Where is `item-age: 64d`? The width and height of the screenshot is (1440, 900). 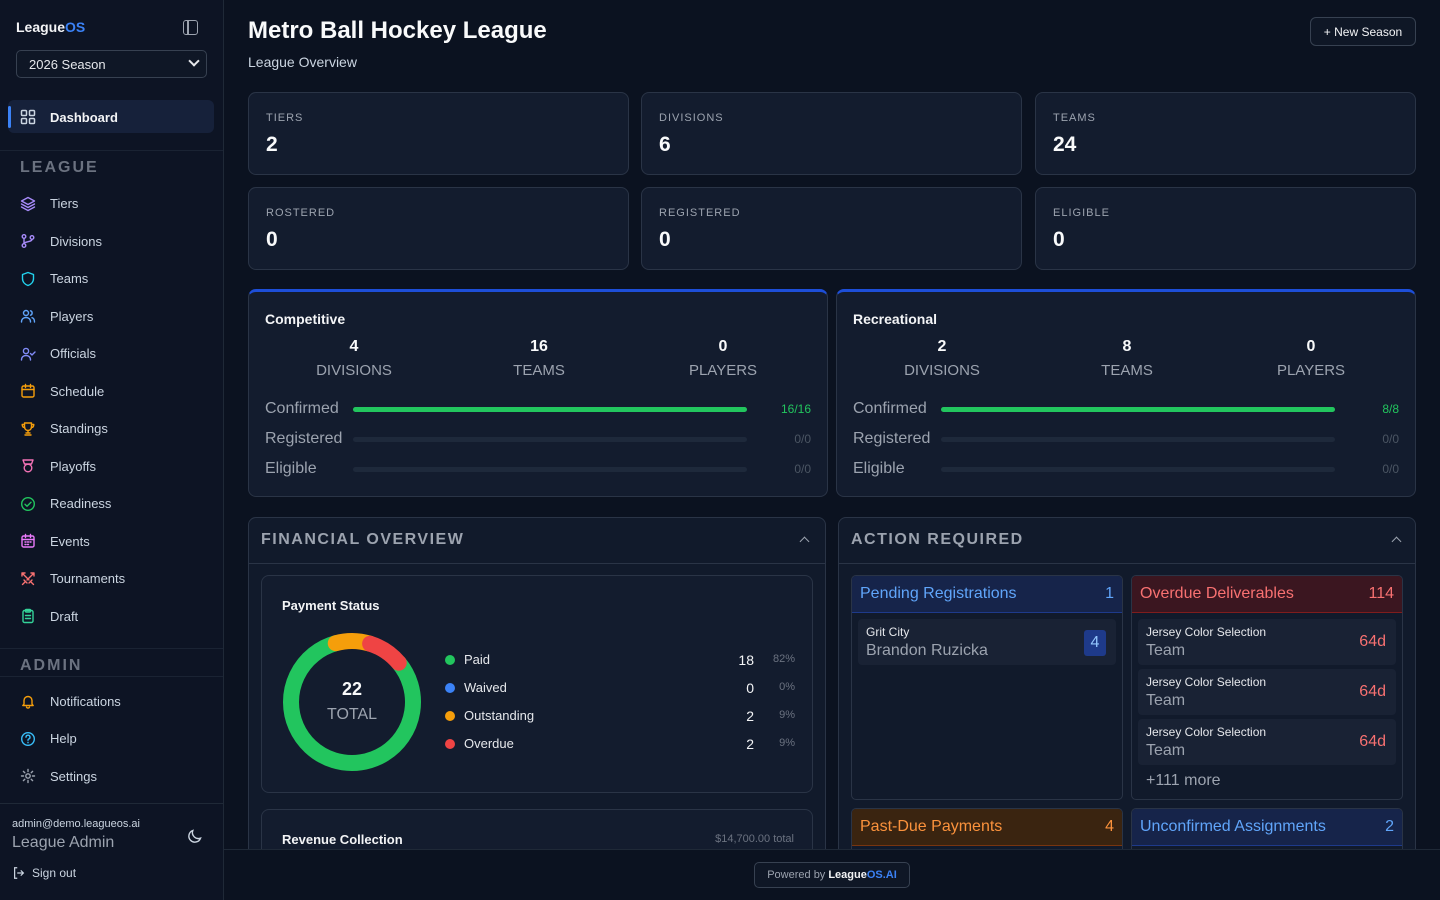
item-age: 64d is located at coordinates (1372, 691).